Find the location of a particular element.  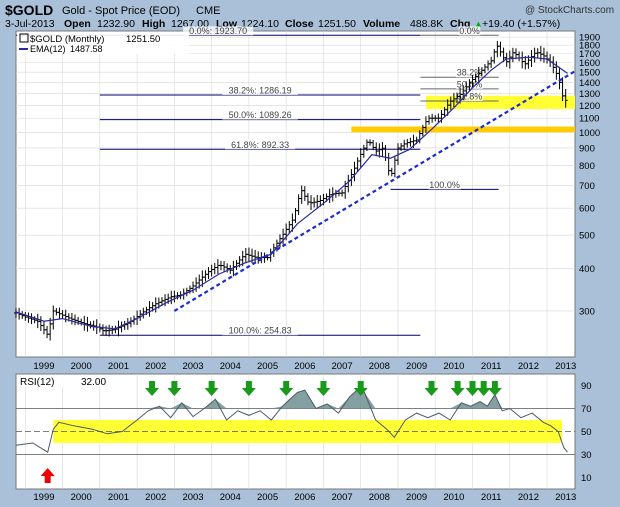

rsi-x-tick-label: 2005 is located at coordinates (267, 497).